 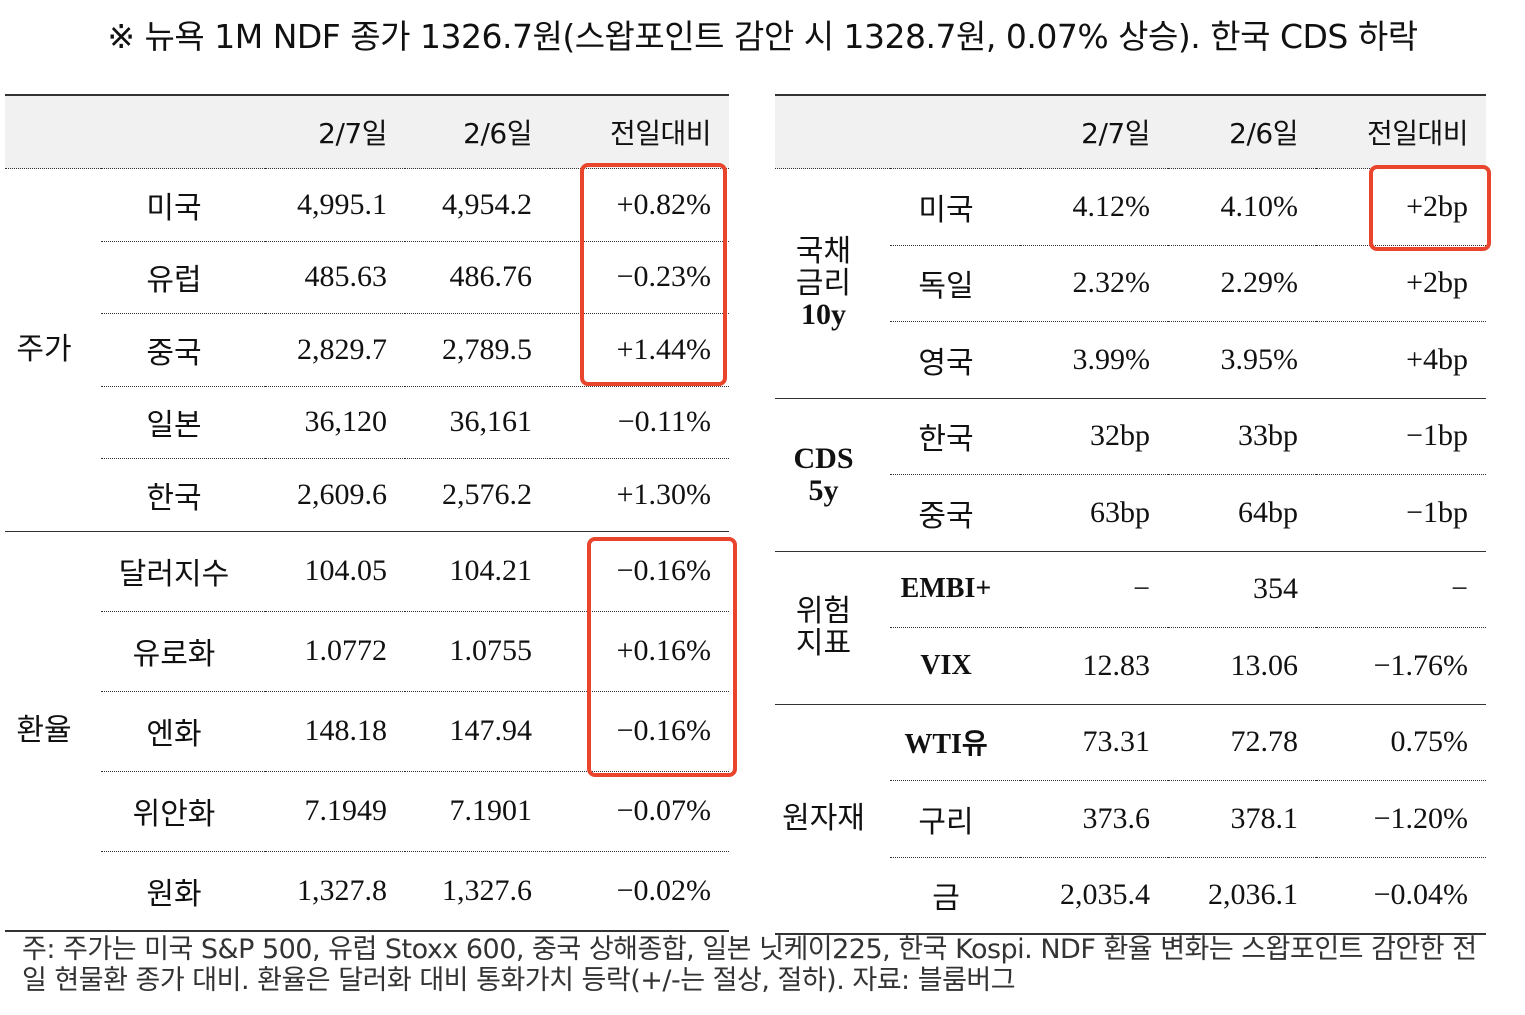 What do you see at coordinates (183, 731) in the screenshot?
I see `row-name: 엔화` at bounding box center [183, 731].